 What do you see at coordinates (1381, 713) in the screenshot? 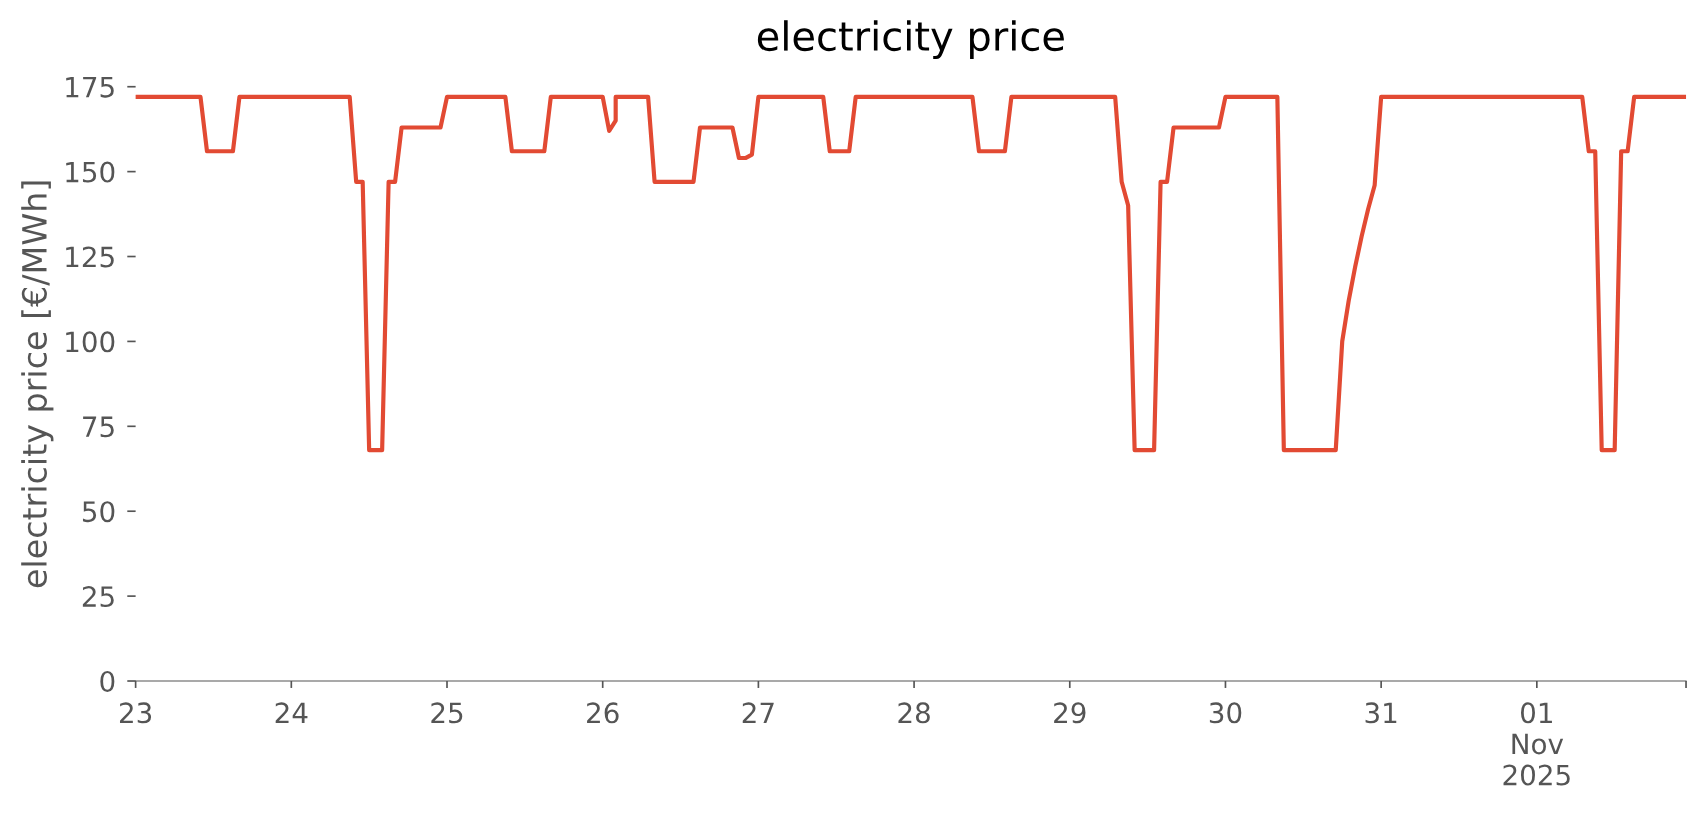
I see `x-tick-label: 31` at bounding box center [1381, 713].